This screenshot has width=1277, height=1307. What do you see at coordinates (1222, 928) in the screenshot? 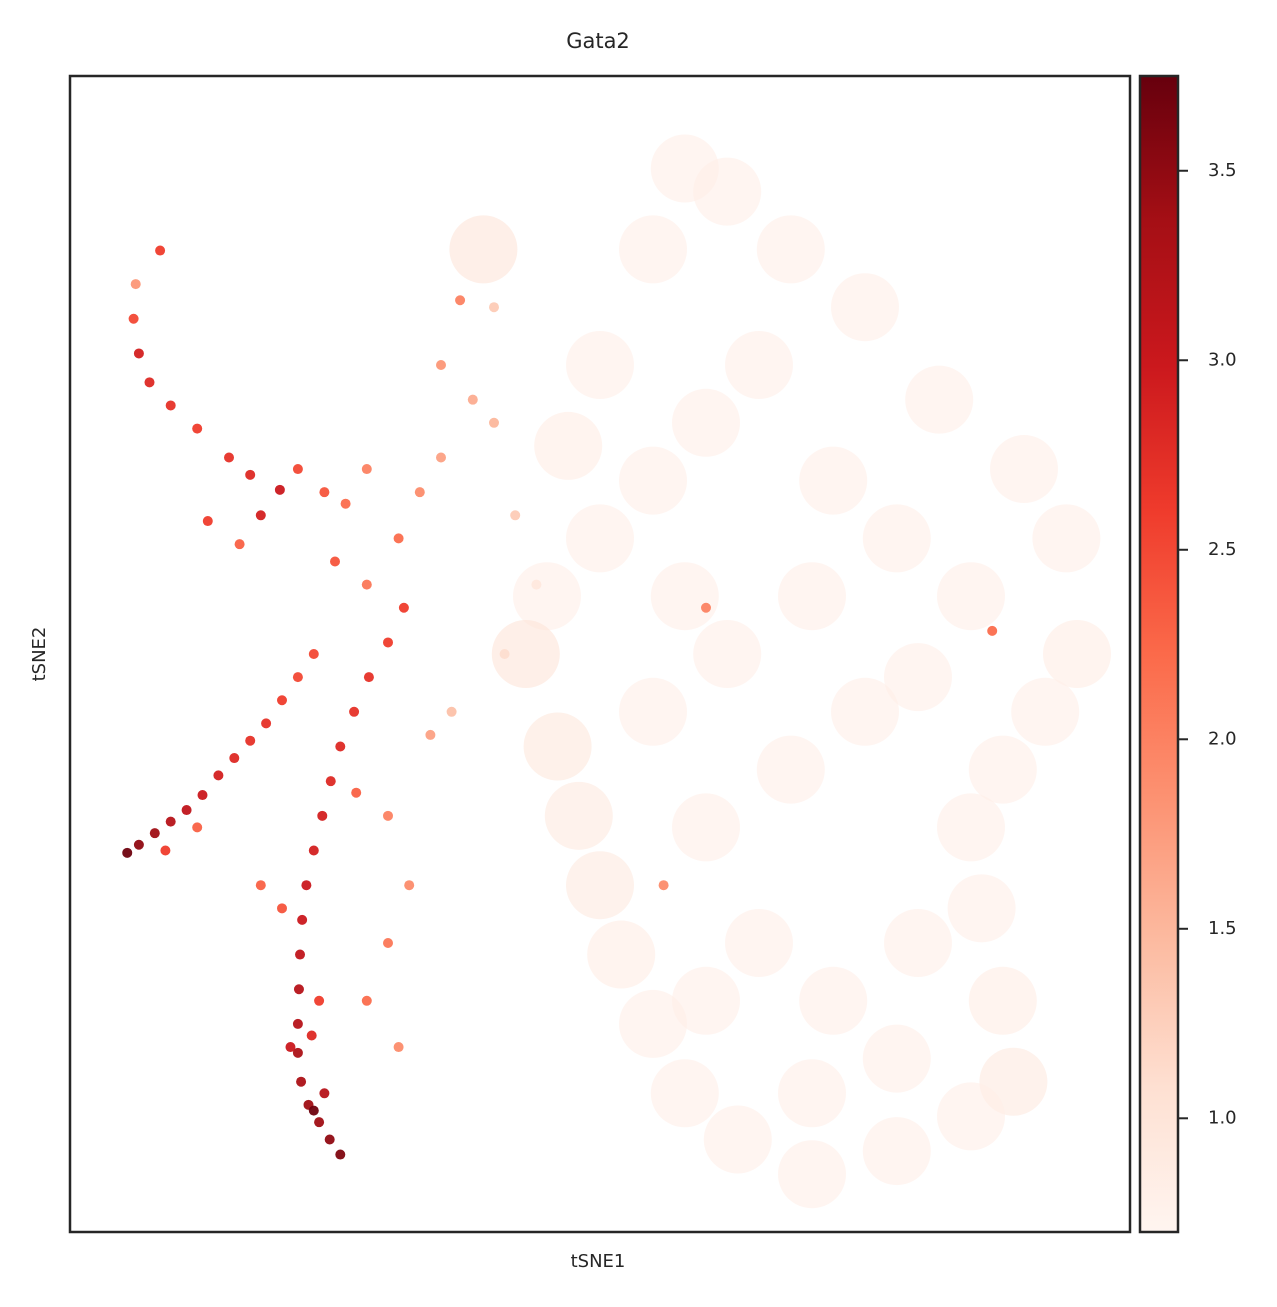
I see `colorbar-tick-label: 1.5` at bounding box center [1222, 928].